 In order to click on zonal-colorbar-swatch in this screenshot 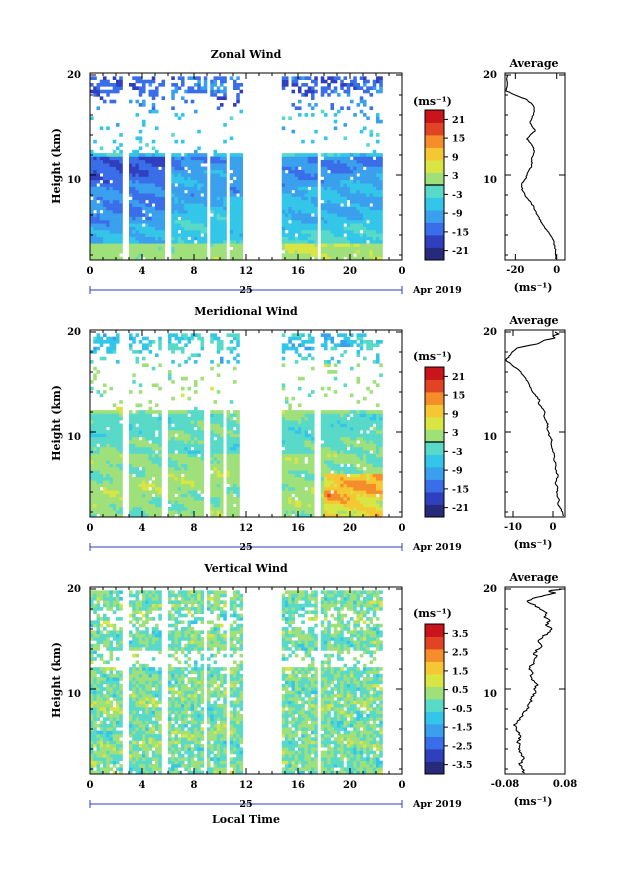, I will do `click(434, 249)`.